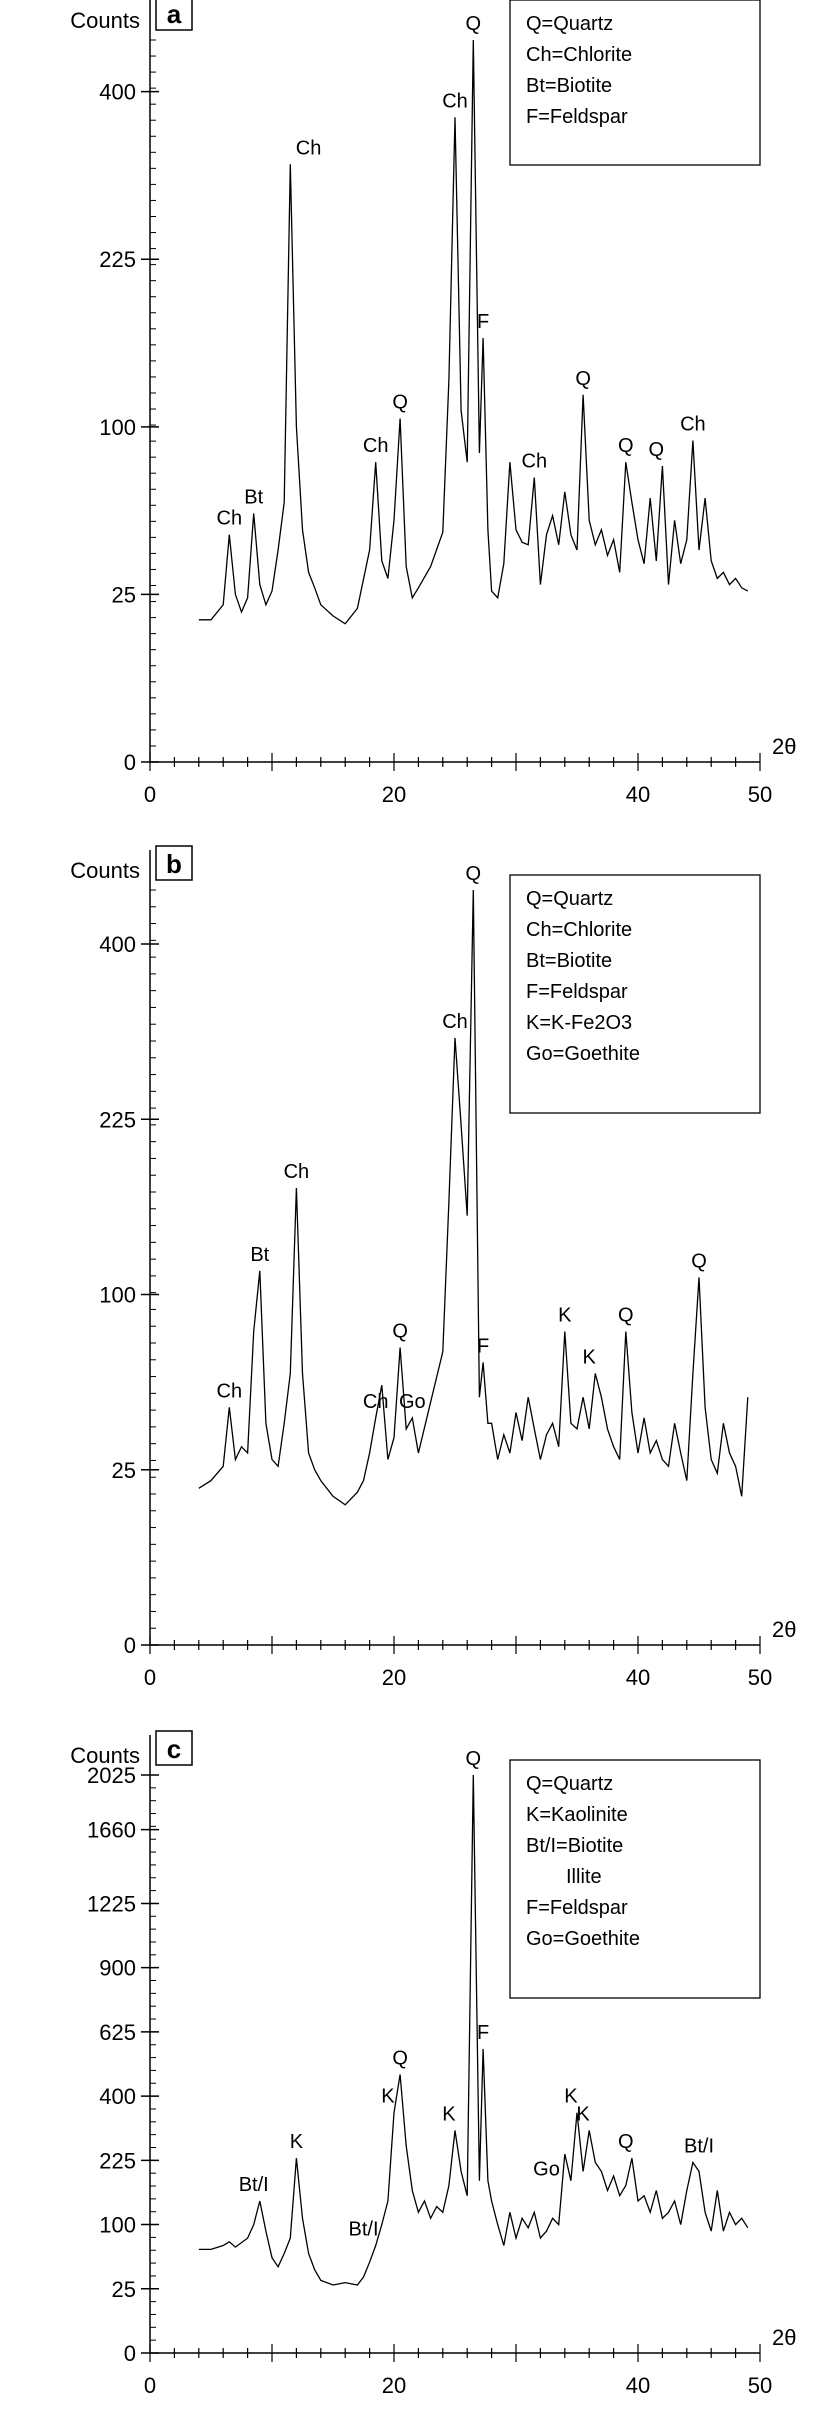 This screenshot has width=837, height=2413. What do you see at coordinates (473, 2030) in the screenshot?
I see `diffraction-trace` at bounding box center [473, 2030].